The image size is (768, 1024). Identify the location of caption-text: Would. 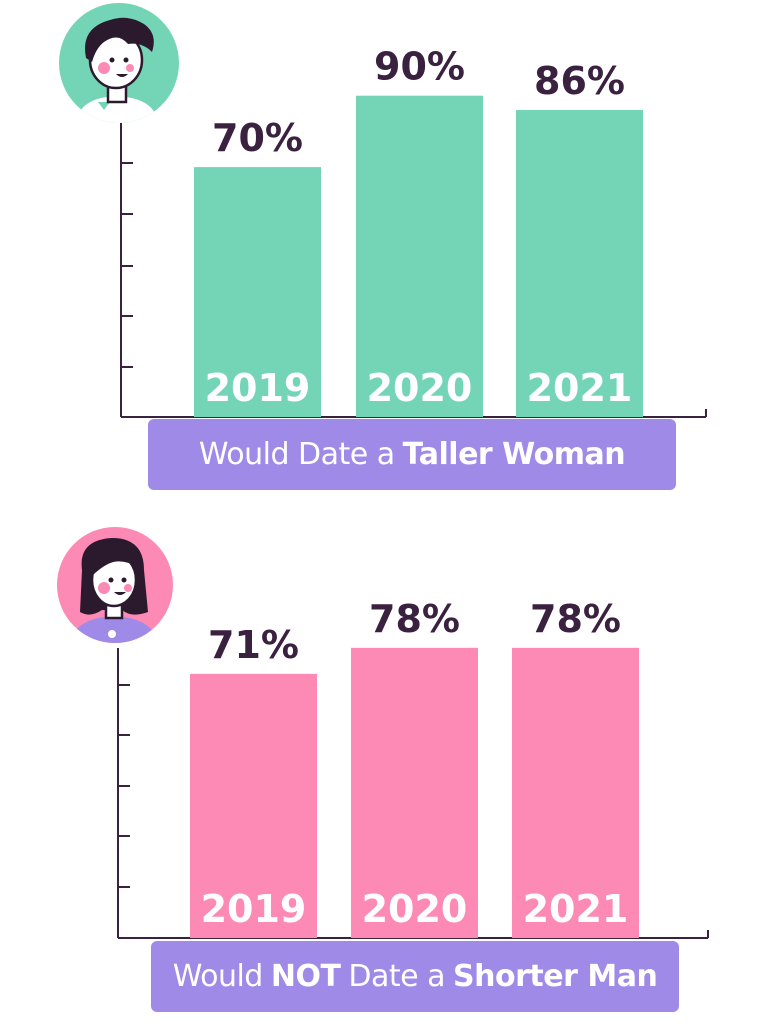
(218, 976).